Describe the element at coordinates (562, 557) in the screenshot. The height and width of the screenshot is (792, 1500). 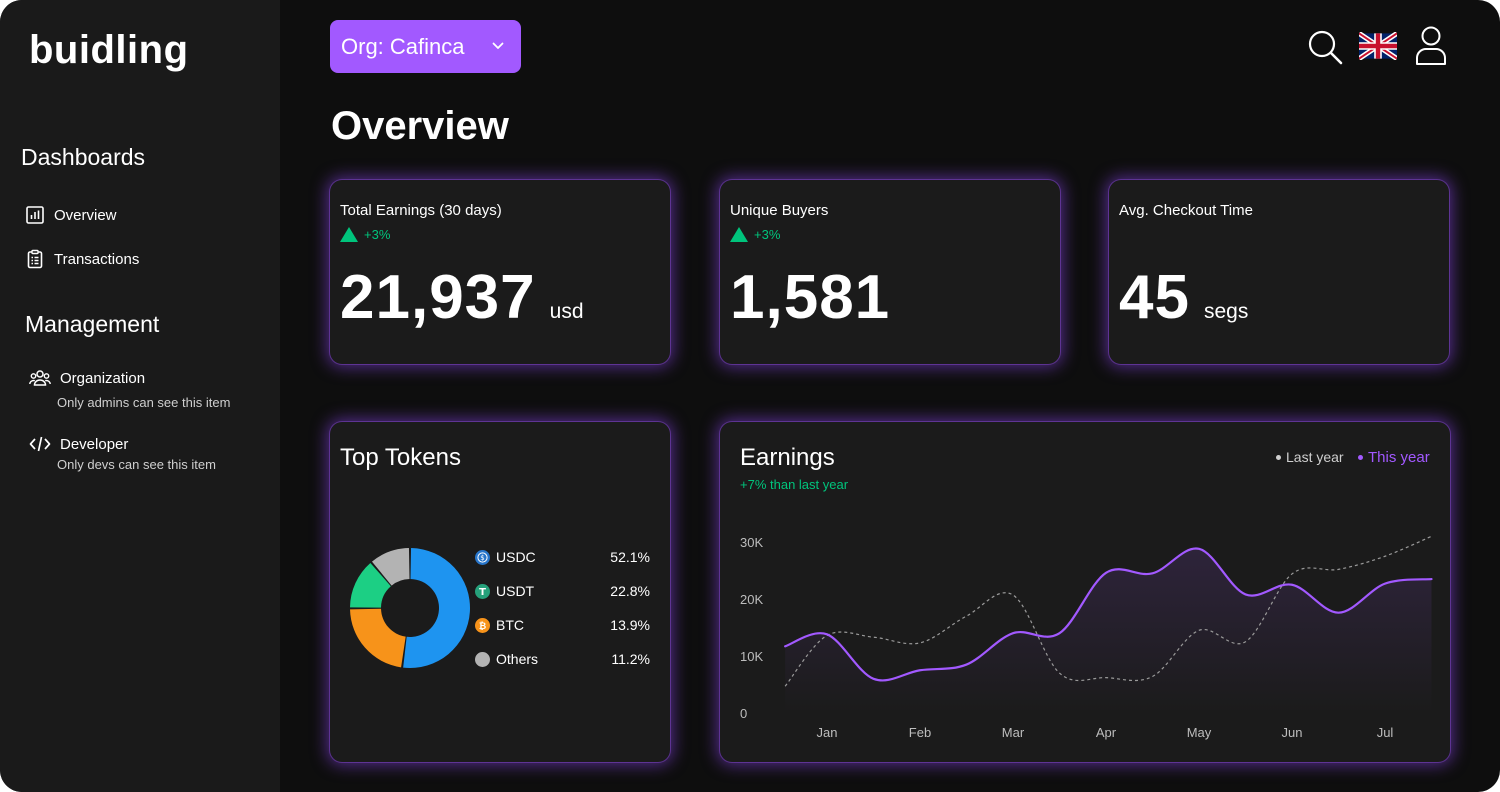
I see `token-row-usdc: $ USDC 52.1%` at that location.